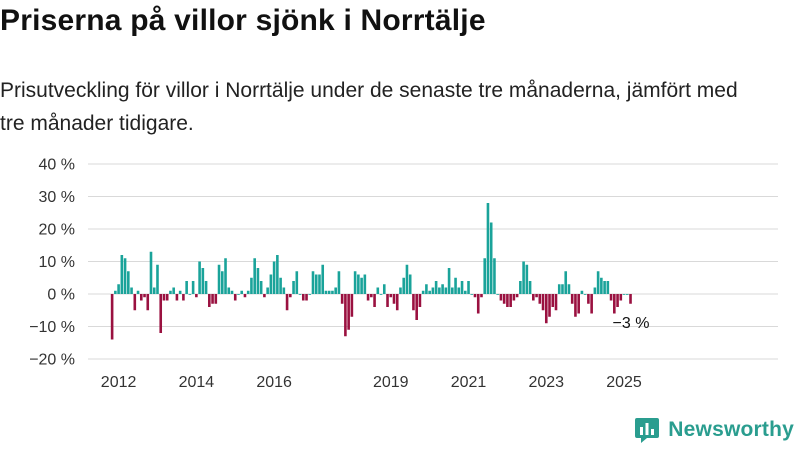 The width and height of the screenshot is (800, 450). What do you see at coordinates (52, 360) in the screenshot?
I see `y-tick-label: −20 %` at bounding box center [52, 360].